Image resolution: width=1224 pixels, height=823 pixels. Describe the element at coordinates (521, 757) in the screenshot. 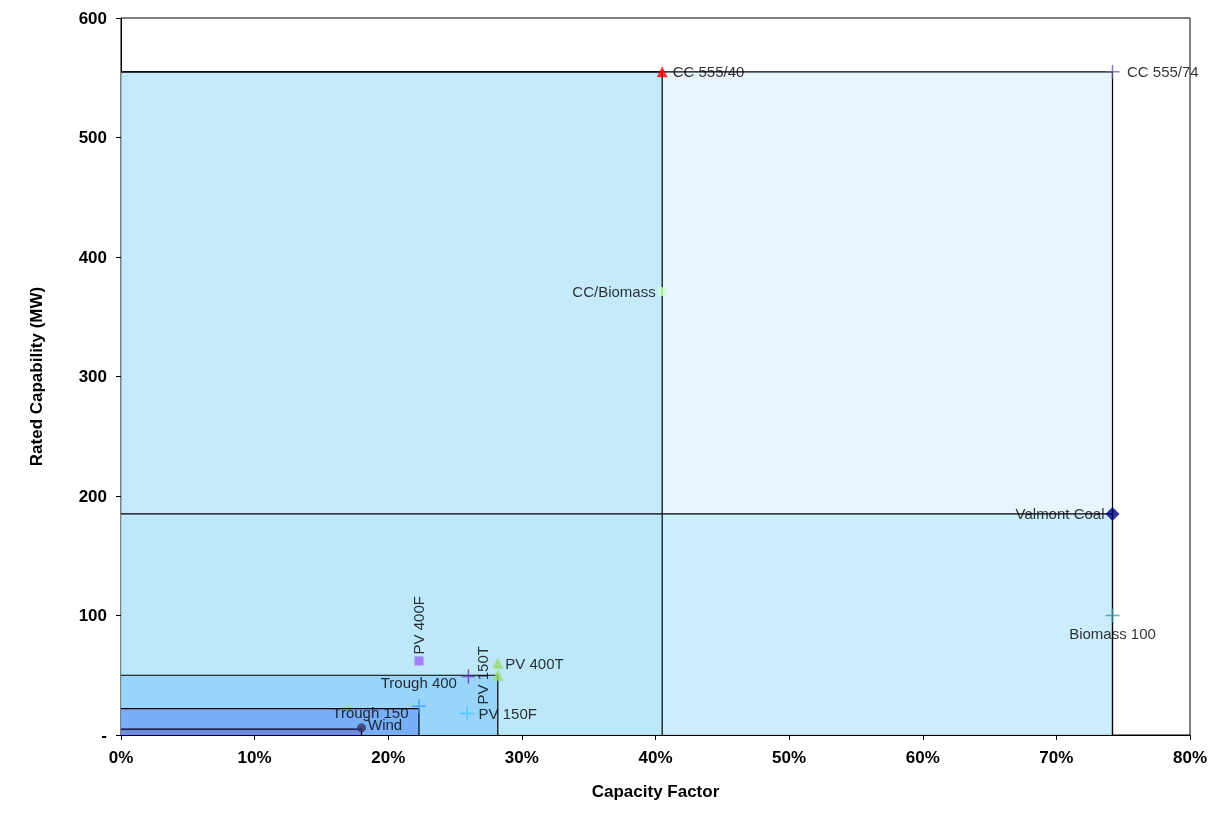

I see `x-tick-label: 30%` at that location.